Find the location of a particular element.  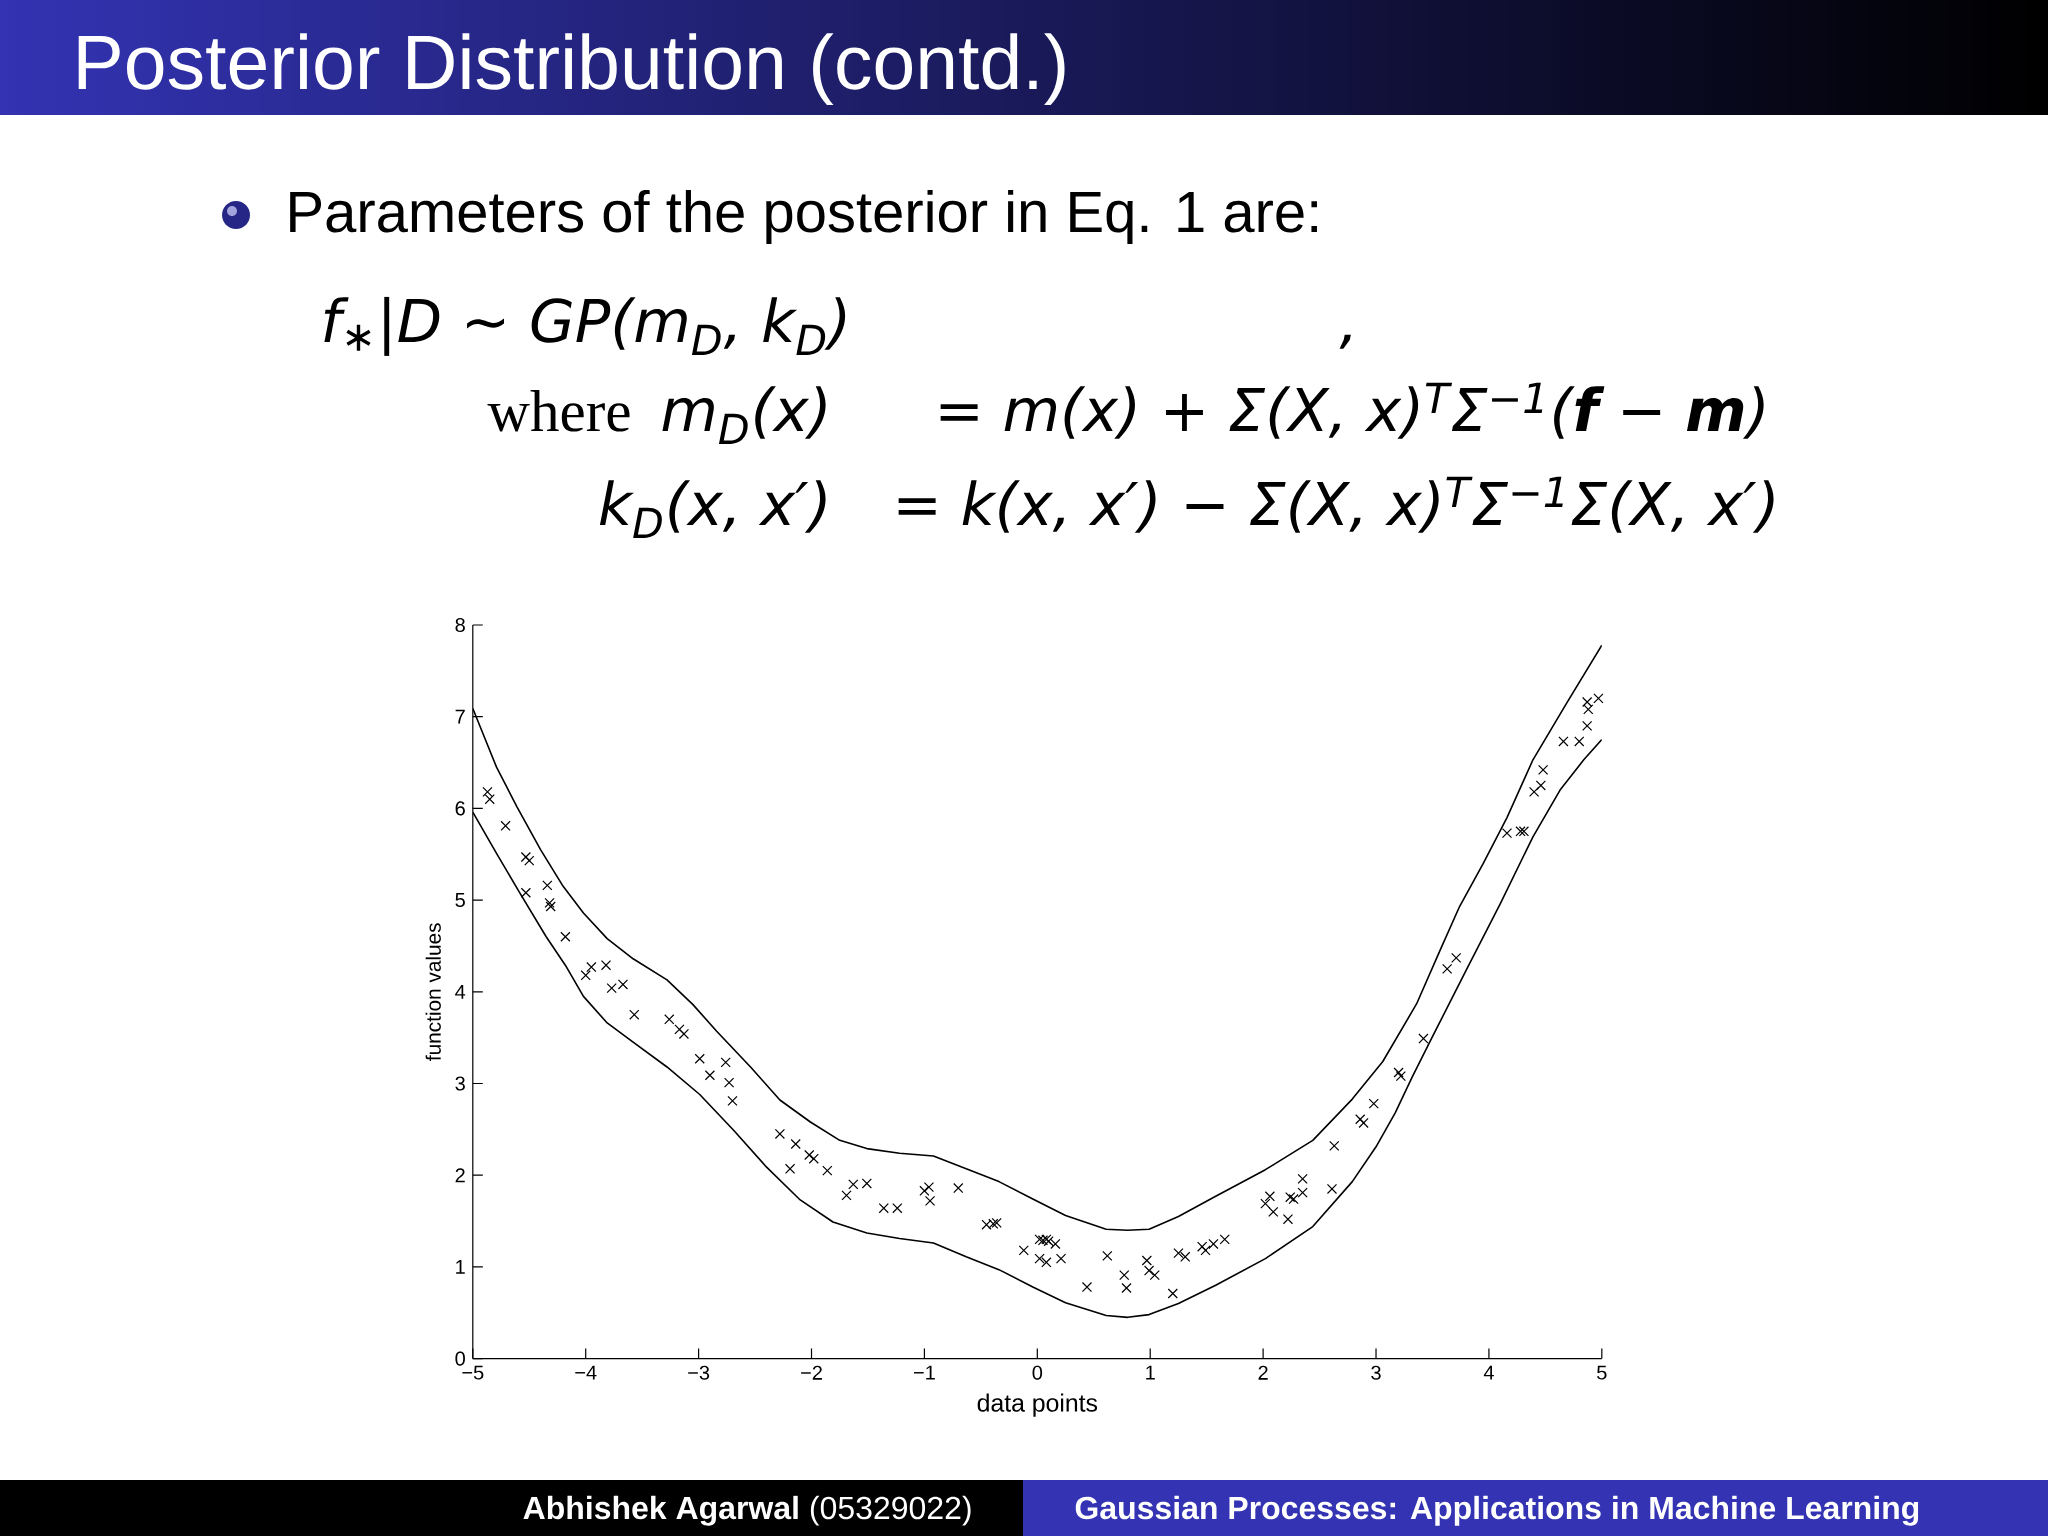

text: k$_{D}$(x, x′) is located at coordinates (712, 509).